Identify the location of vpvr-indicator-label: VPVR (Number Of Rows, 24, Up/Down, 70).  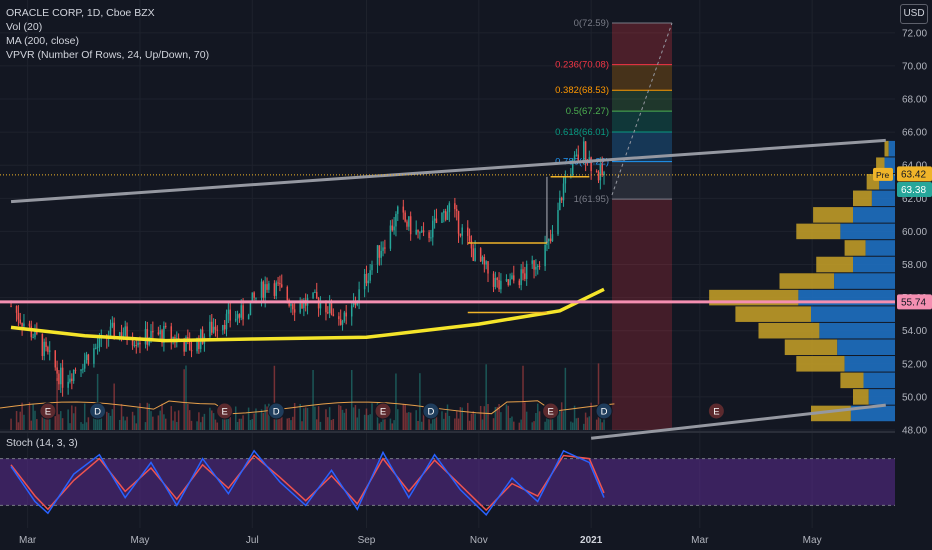
(108, 55).